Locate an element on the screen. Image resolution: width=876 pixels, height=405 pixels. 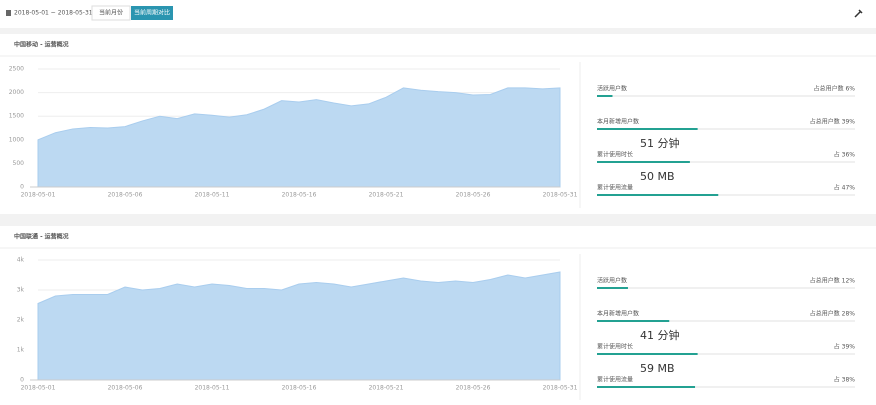
stat-value: 50 MB is located at coordinates (657, 176).